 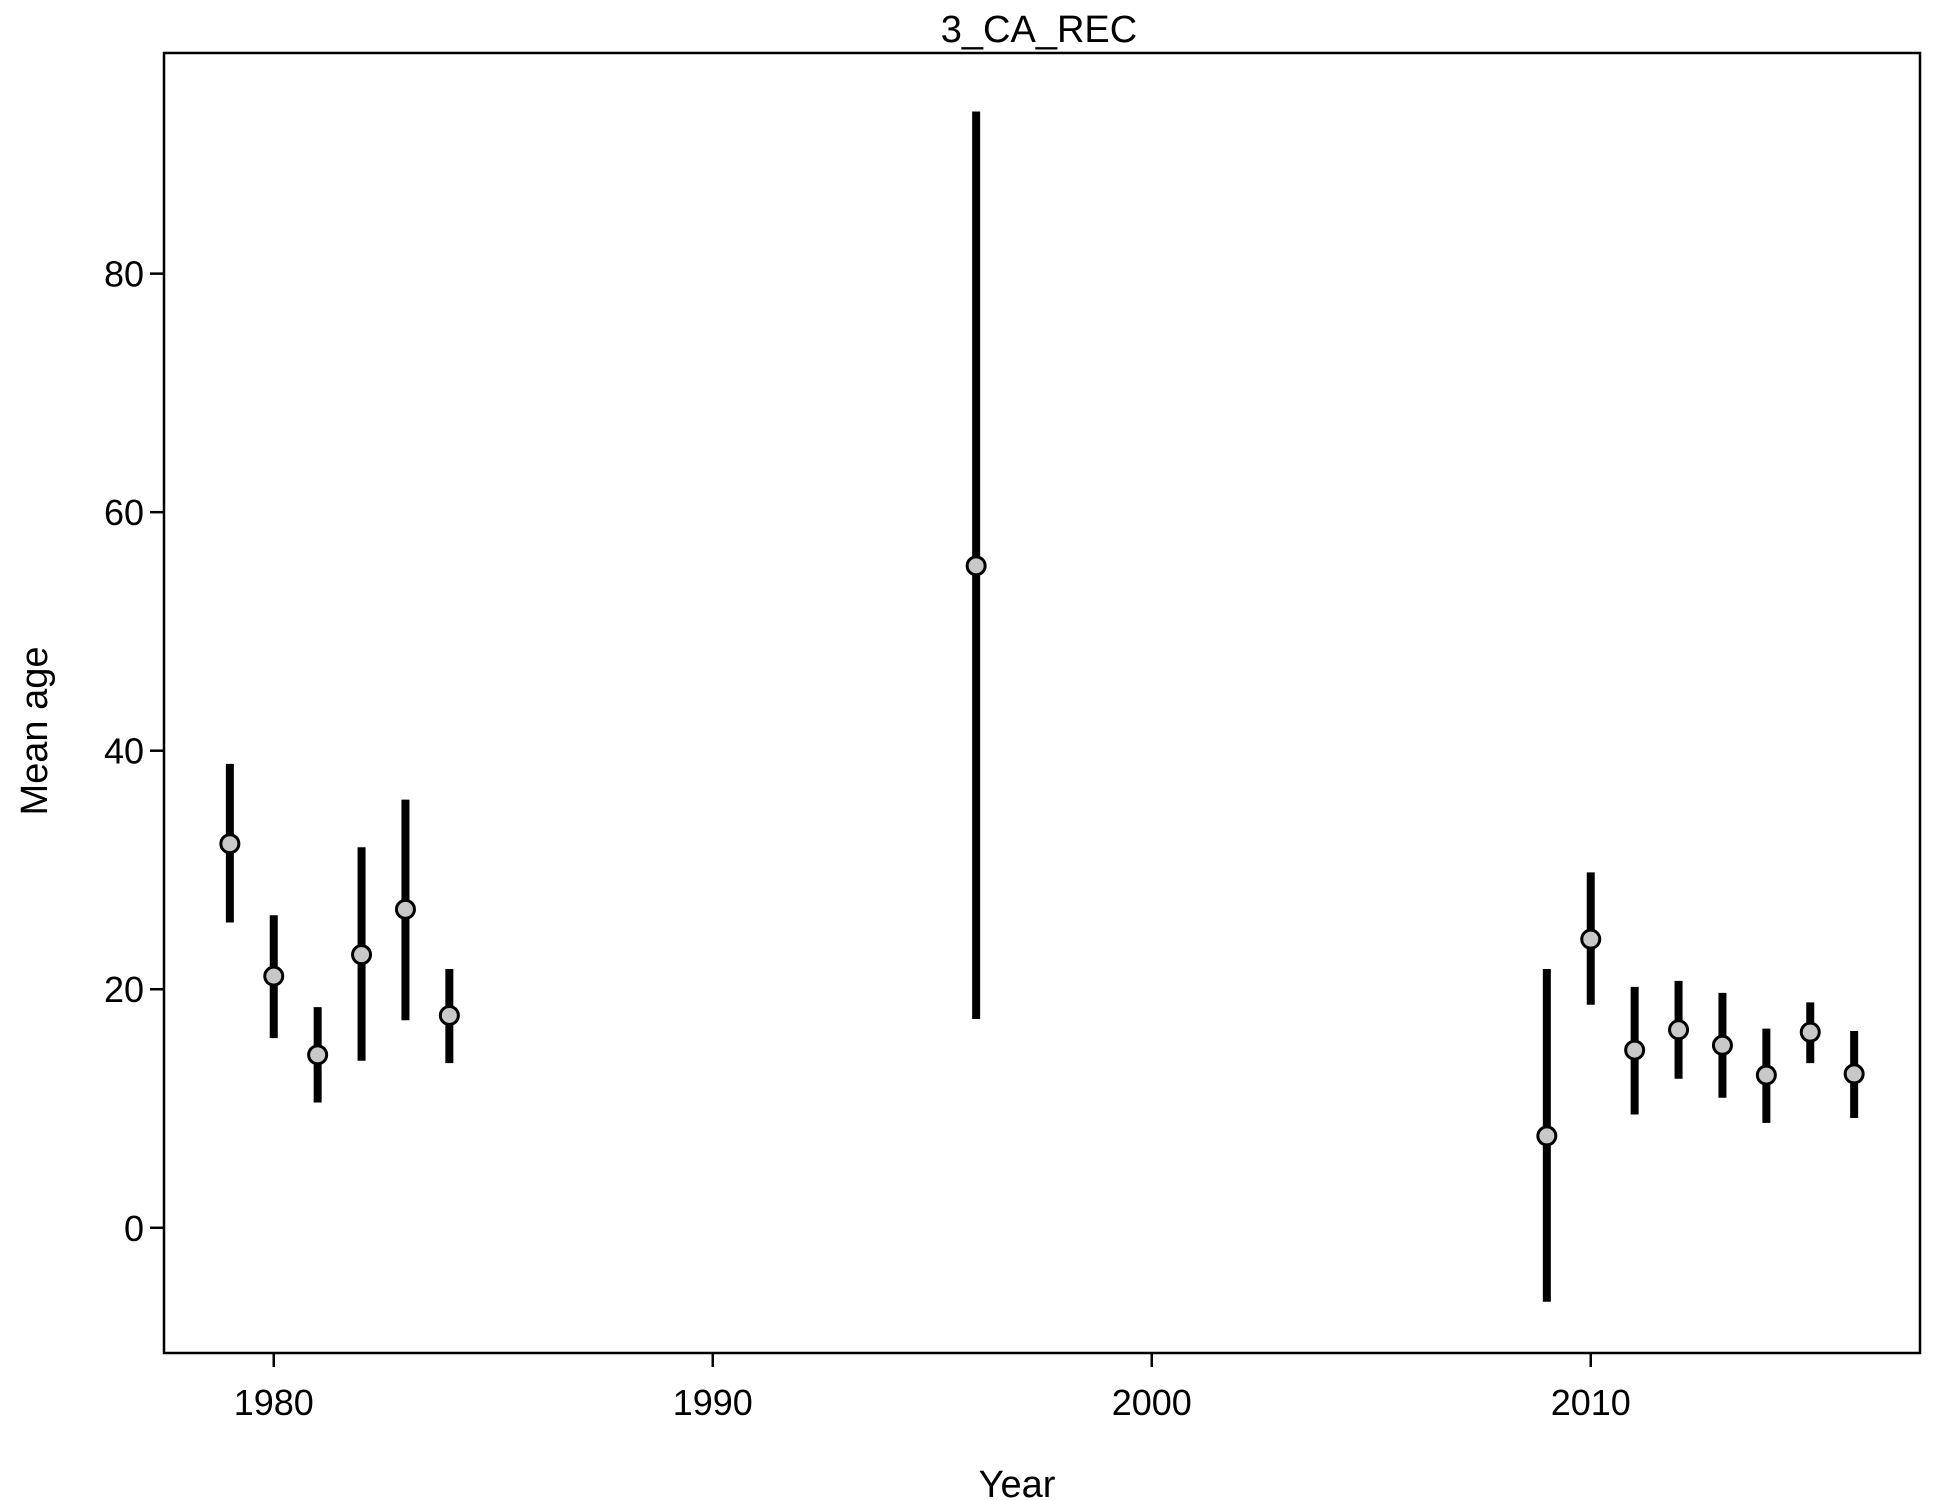 What do you see at coordinates (124, 751) in the screenshot?
I see `y-tick-label: 40` at bounding box center [124, 751].